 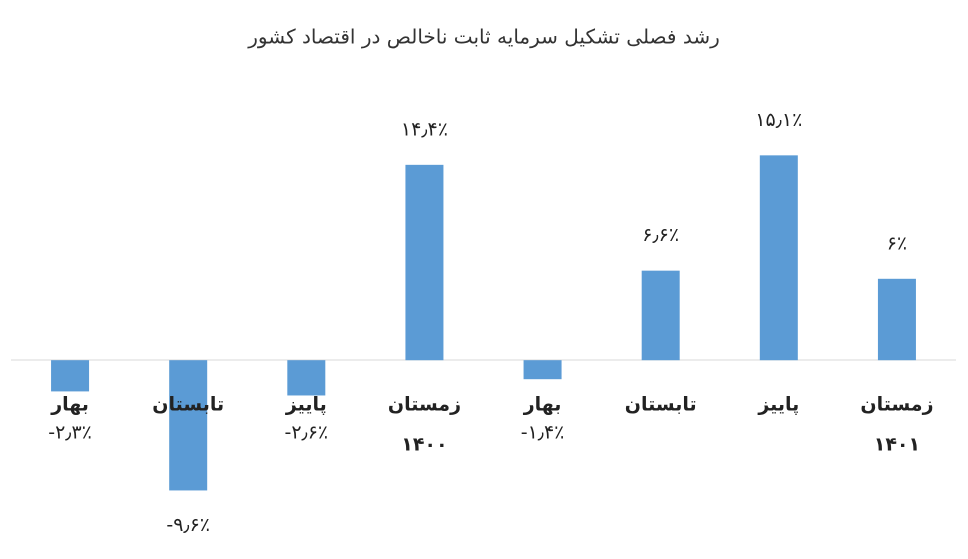 I want to click on data-label: ۱۴٫۴٪, so click(x=424, y=129).